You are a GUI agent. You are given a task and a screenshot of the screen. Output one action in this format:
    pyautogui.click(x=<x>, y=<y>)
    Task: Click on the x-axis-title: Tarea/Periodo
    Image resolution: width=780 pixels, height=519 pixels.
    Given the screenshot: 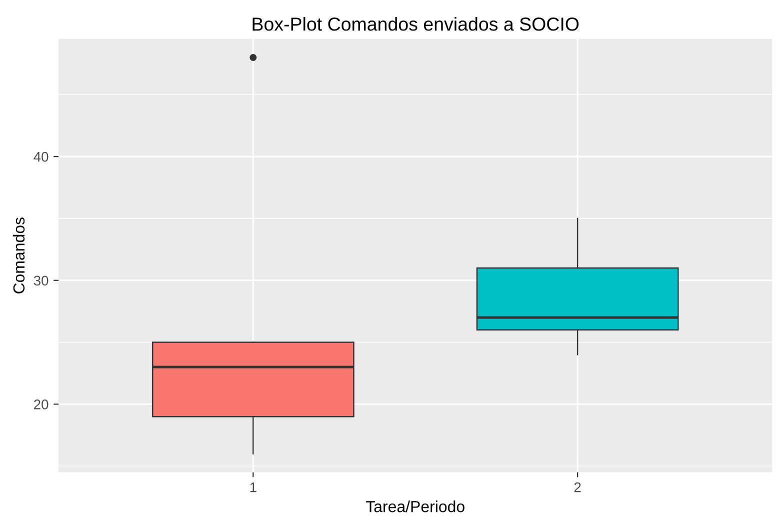 What is the action you would take?
    pyautogui.click(x=415, y=506)
    